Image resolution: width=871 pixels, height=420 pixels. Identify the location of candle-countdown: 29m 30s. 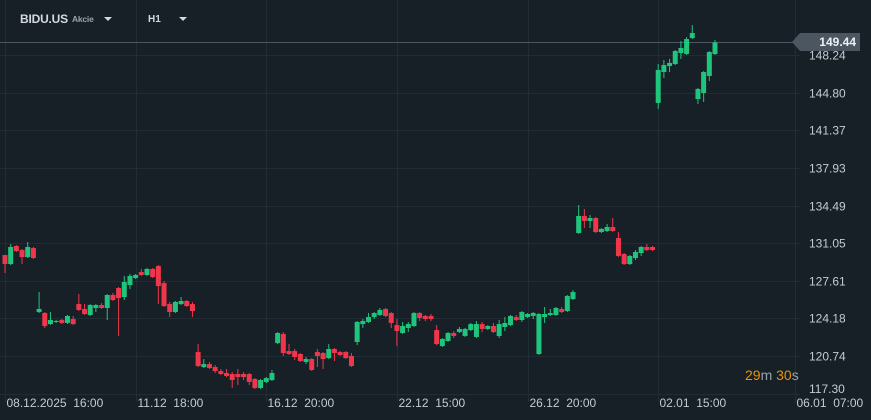
(772, 375).